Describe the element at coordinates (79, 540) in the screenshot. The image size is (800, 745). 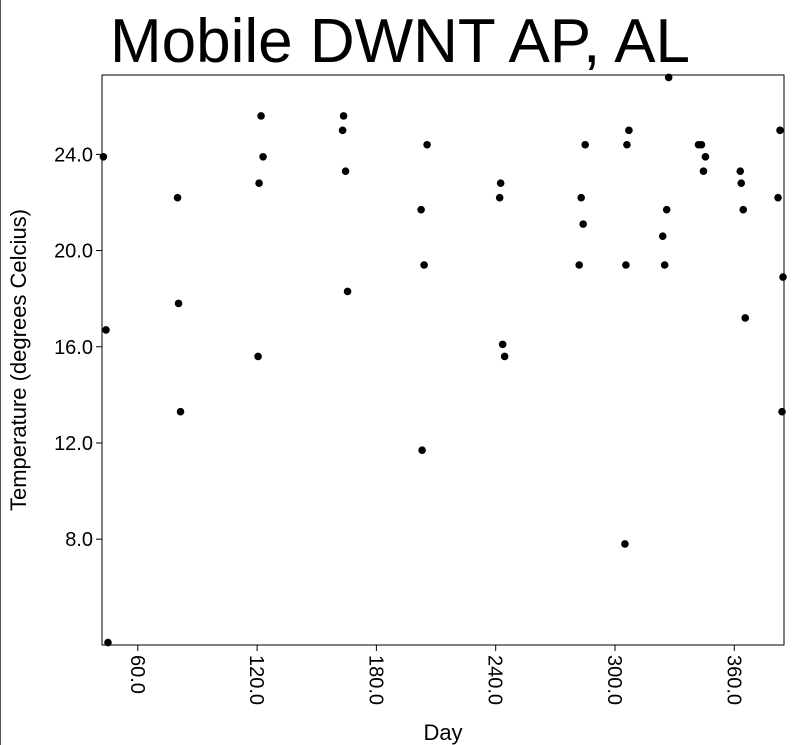
I see `y-tick-label: 8.0` at that location.